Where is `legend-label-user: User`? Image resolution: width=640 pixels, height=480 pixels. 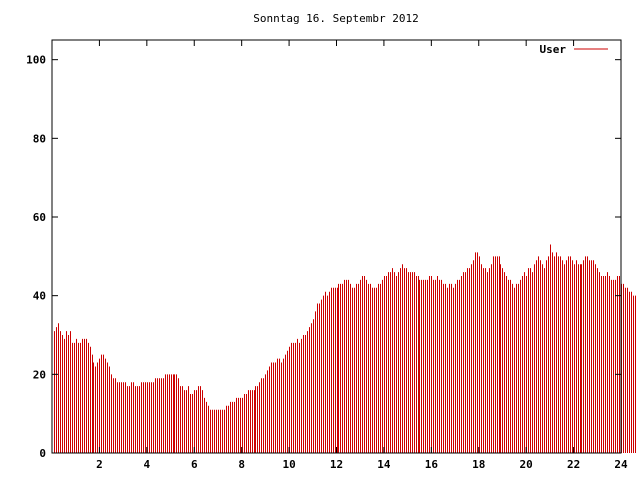
legend-label-user: User is located at coordinates (553, 49).